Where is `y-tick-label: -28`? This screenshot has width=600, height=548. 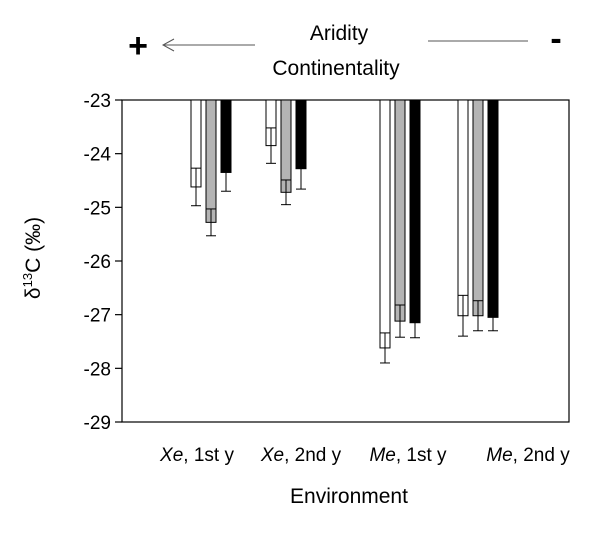 y-tick-label: -28 is located at coordinates (97, 369).